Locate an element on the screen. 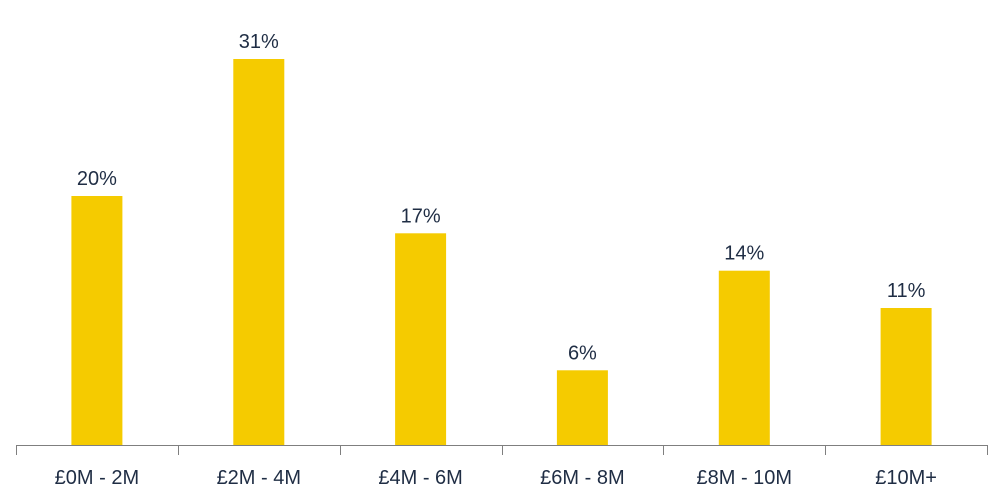 This screenshot has height=499, width=1003. bar-value-label: 14% is located at coordinates (744, 254).